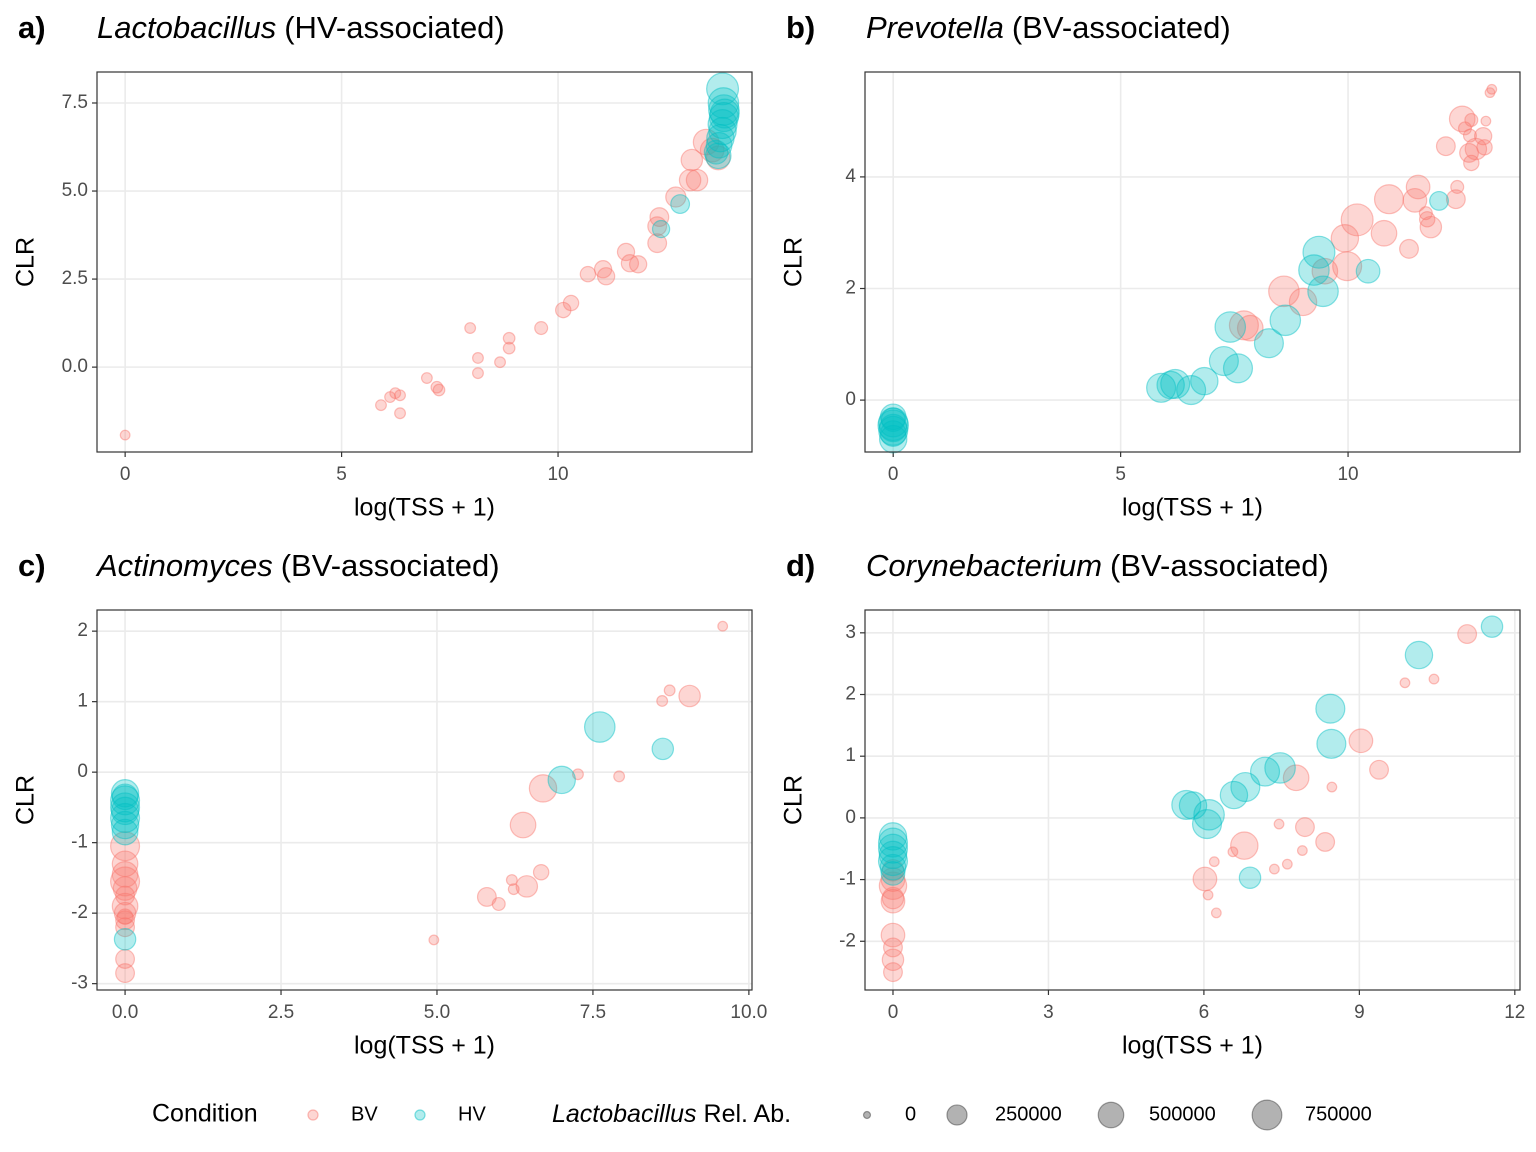  What do you see at coordinates (593, 1012) in the screenshot?
I see `x-tick-label: 7.5` at bounding box center [593, 1012].